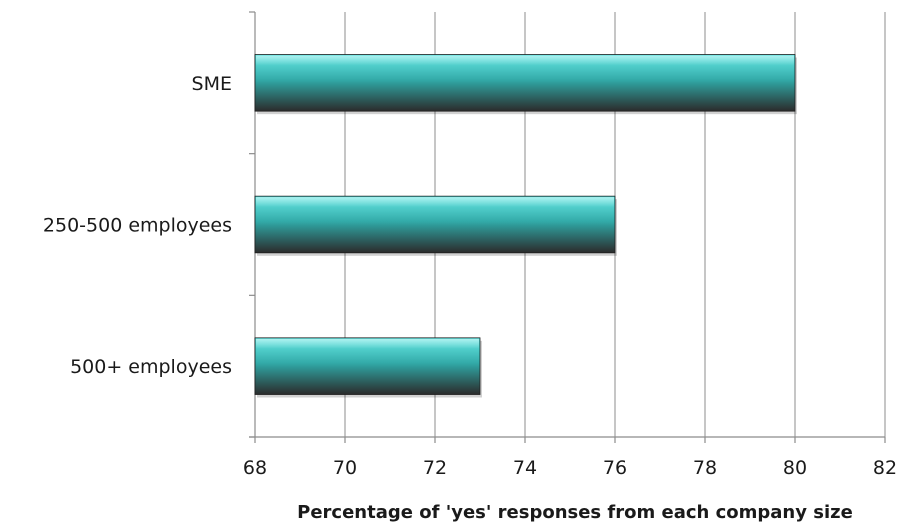 This screenshot has width=909, height=527. I want to click on x-tick-label: 80, so click(795, 468).